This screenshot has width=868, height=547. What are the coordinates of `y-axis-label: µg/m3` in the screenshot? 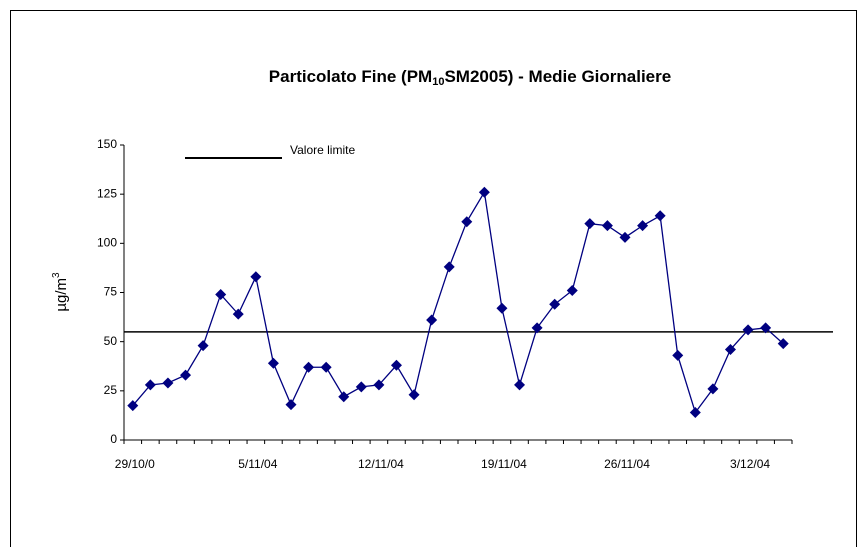 It's located at (60, 292).